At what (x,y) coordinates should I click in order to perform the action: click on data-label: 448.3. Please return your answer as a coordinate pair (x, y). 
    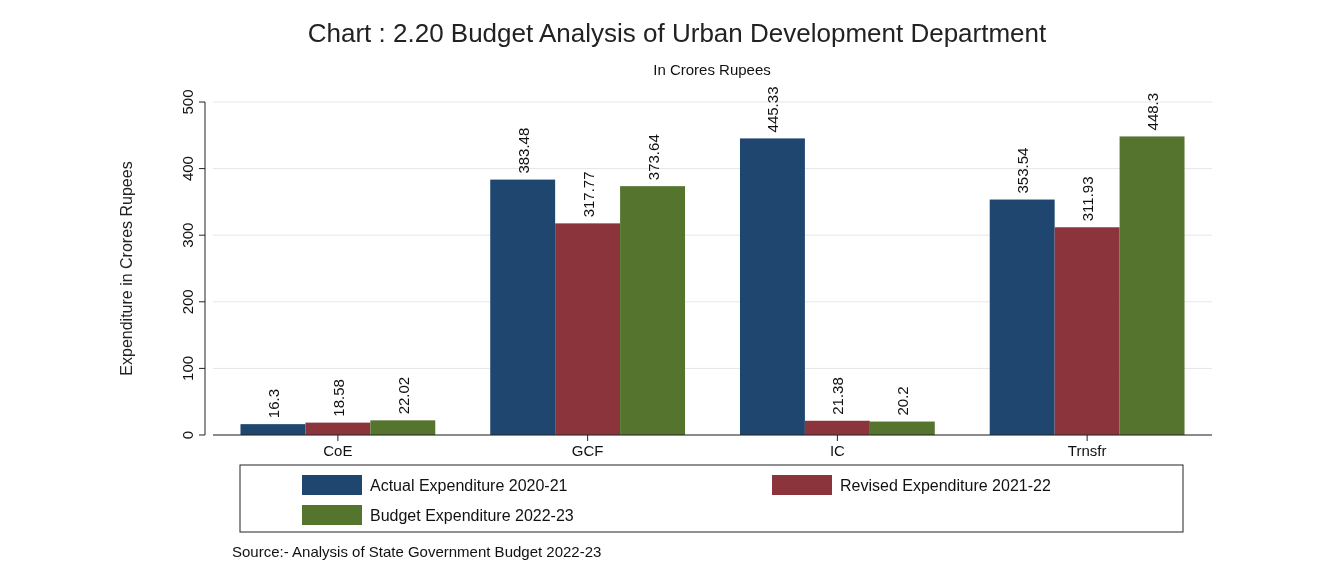
    Looking at the image, I should click on (1153, 111).